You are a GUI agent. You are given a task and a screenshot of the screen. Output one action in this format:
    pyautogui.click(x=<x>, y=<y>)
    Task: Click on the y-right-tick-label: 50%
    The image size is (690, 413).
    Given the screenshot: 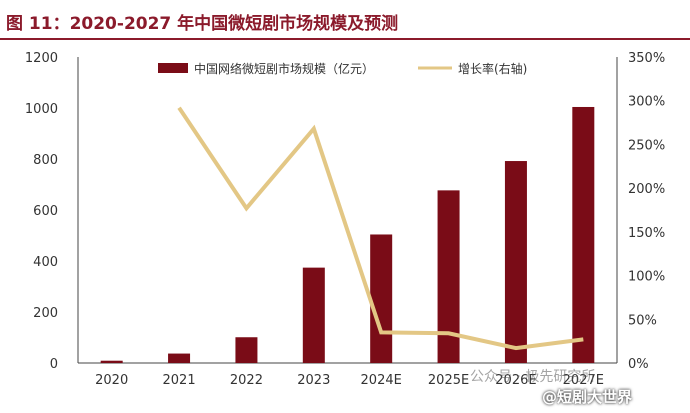 What is the action you would take?
    pyautogui.click(x=642, y=320)
    